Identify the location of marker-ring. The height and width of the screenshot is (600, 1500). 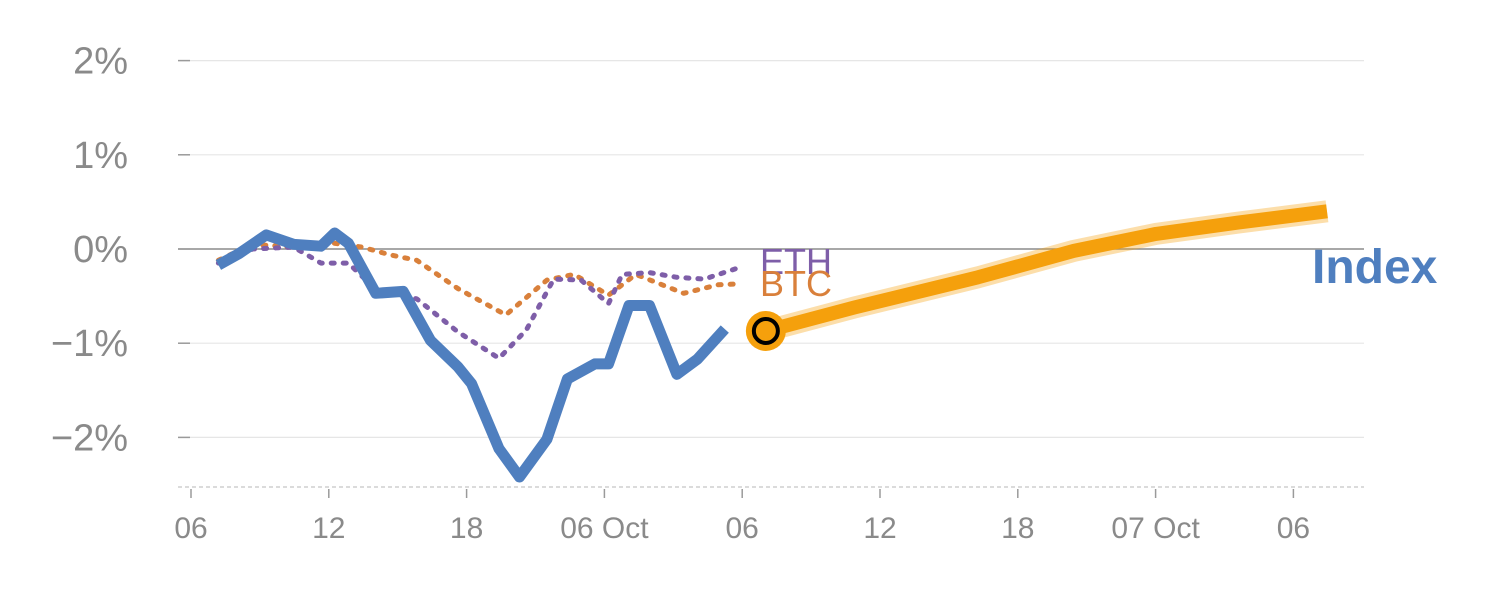
(765, 330).